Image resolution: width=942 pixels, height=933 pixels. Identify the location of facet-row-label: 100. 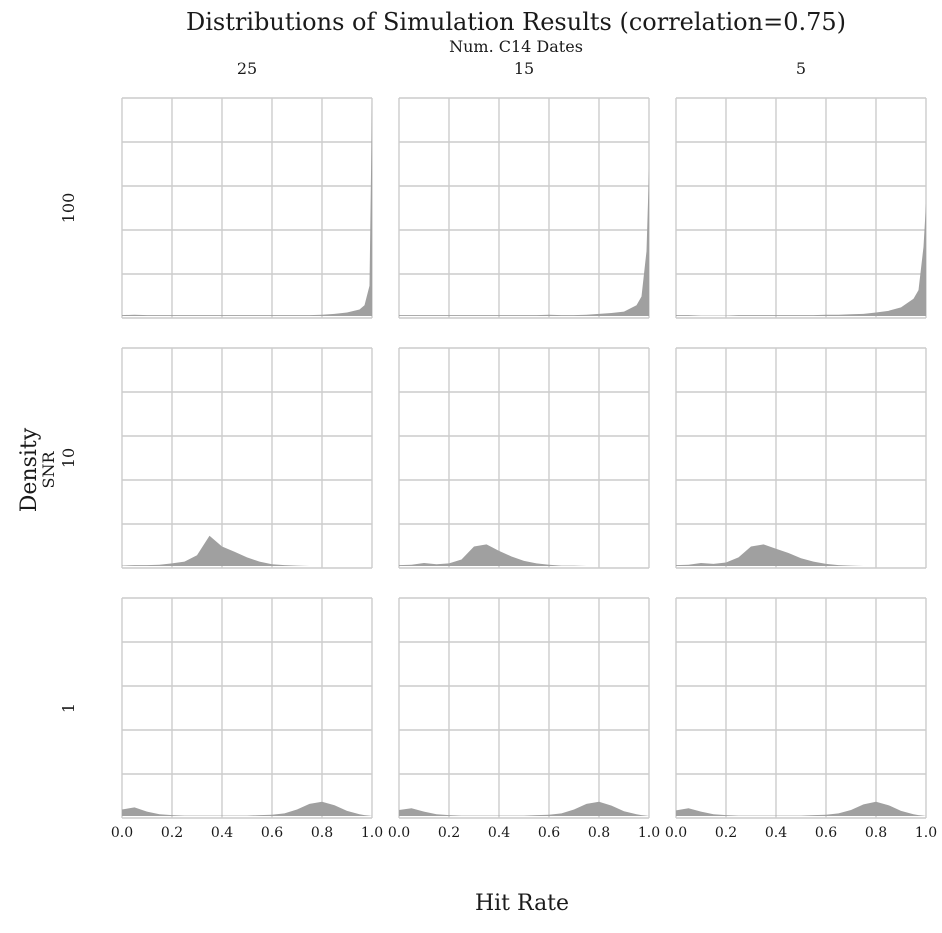
(68, 208).